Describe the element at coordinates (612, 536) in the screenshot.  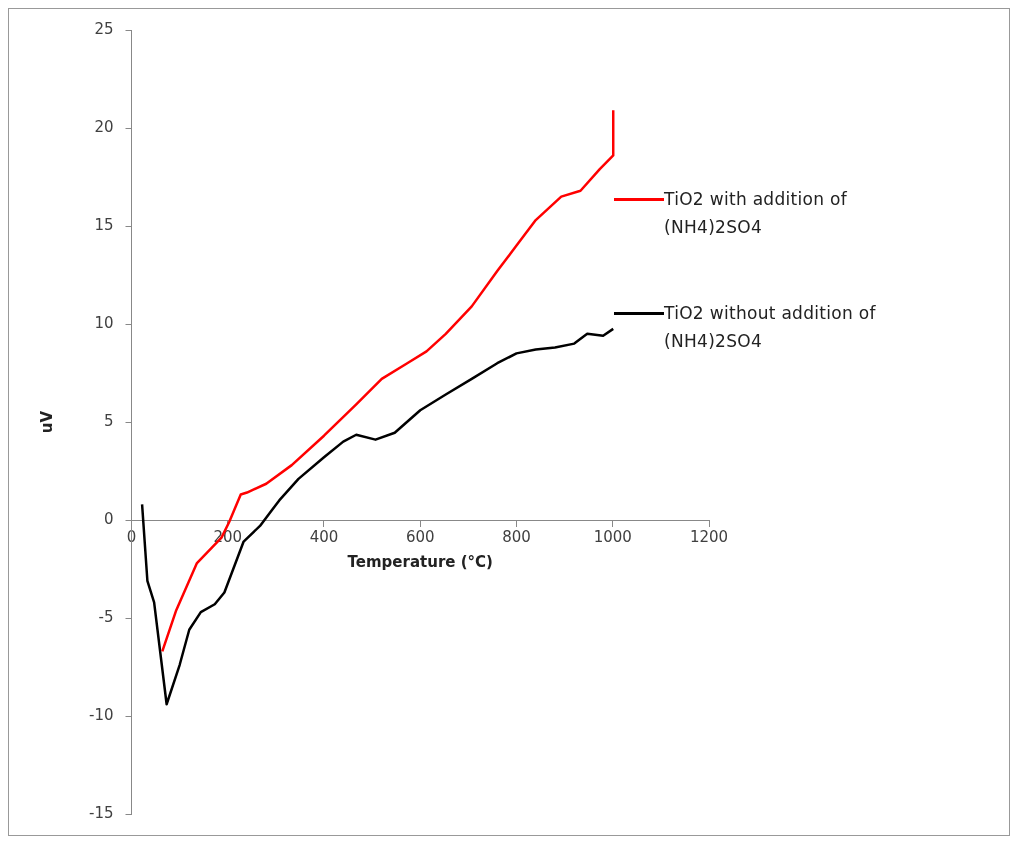
I see `x-tick-label: 1000` at that location.